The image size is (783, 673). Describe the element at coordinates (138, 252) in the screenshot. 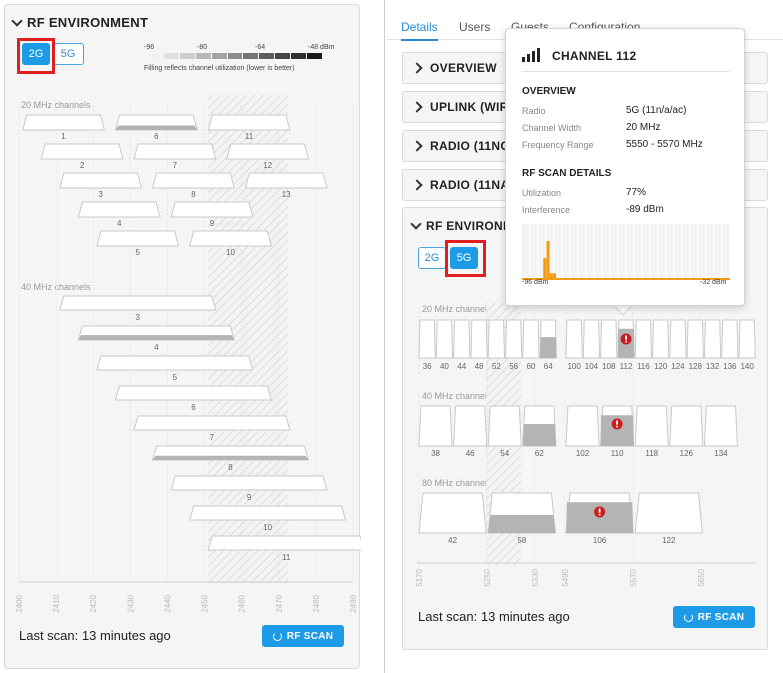

I see `channel-label: 5` at that location.